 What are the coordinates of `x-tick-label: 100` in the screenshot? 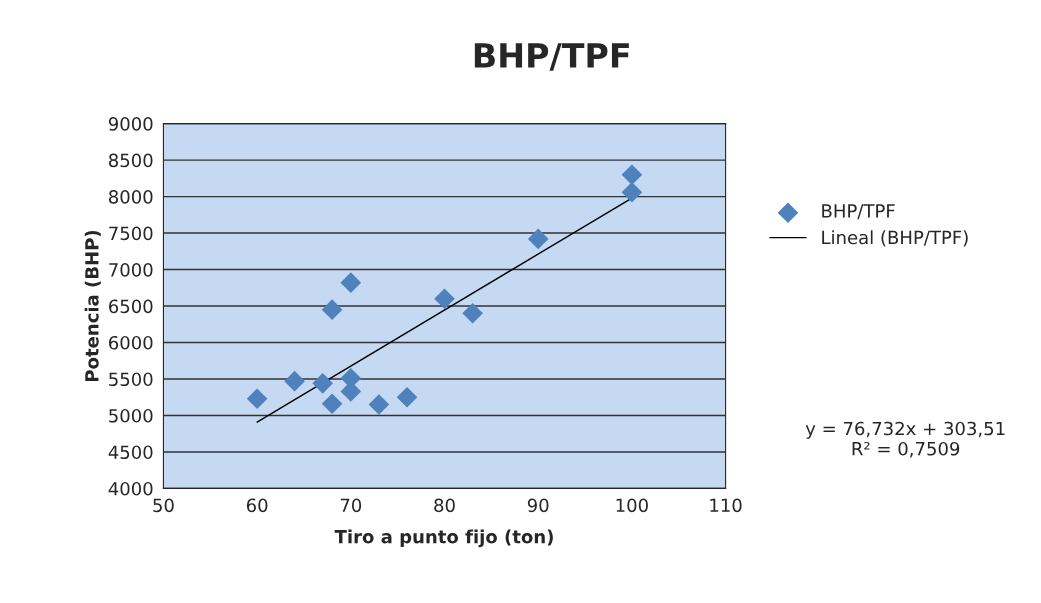 It's located at (632, 505).